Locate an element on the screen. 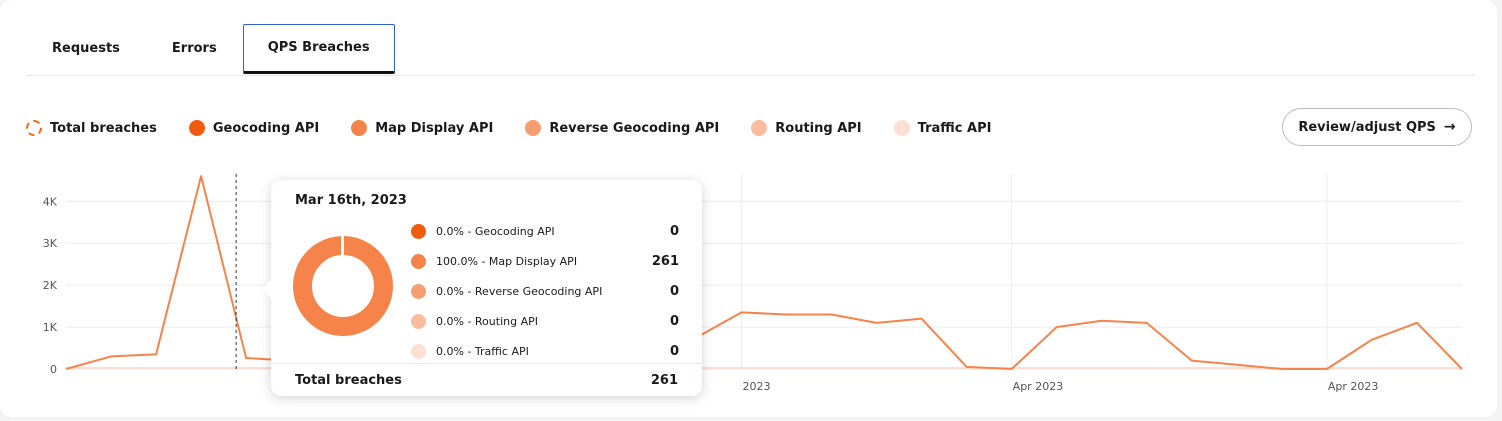 This screenshot has width=1502, height=421. review-button-label: Review/adjust QPS is located at coordinates (1367, 127).